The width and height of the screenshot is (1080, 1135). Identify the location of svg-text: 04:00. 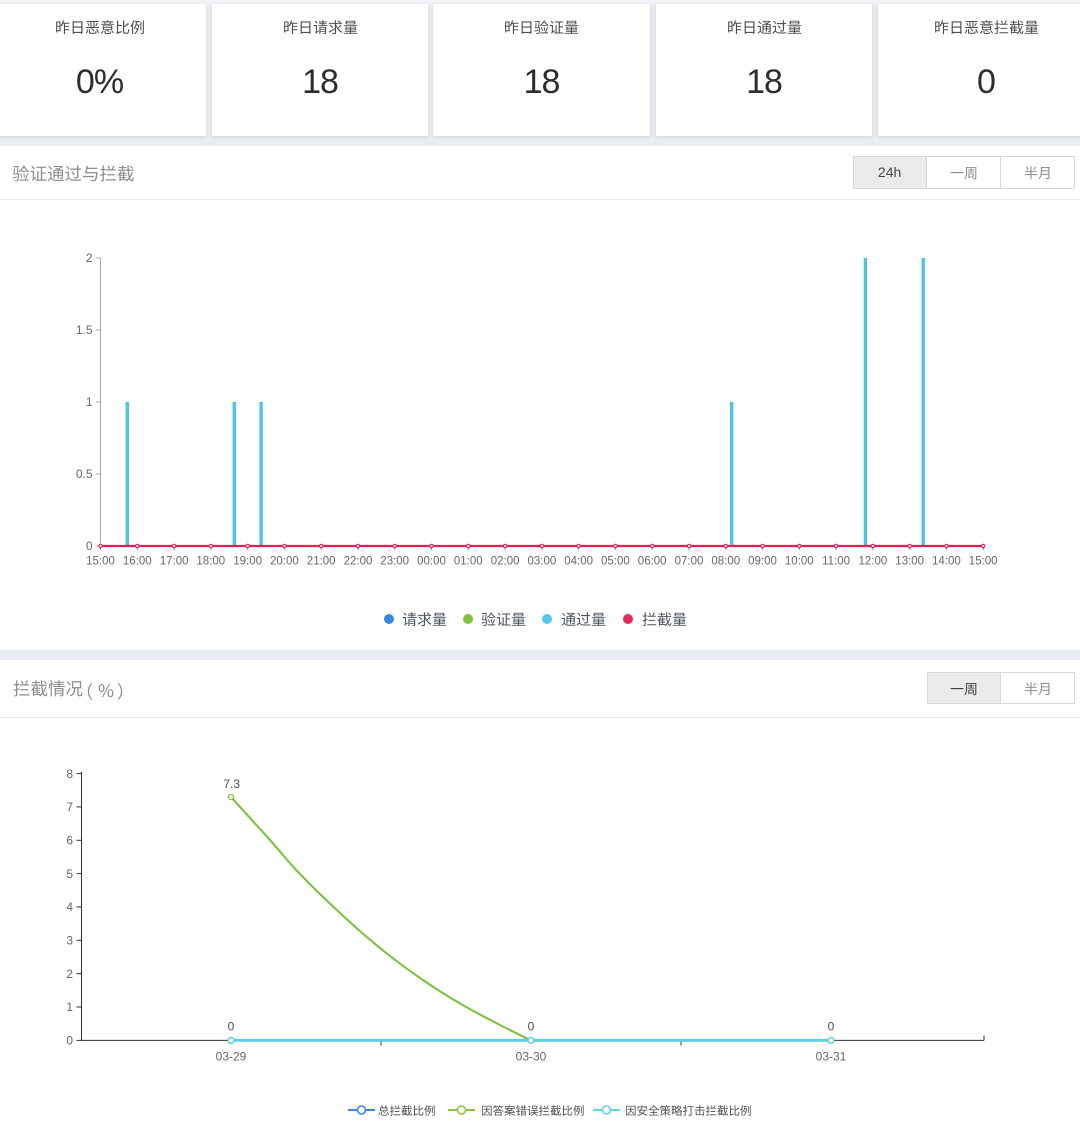
(578, 562).